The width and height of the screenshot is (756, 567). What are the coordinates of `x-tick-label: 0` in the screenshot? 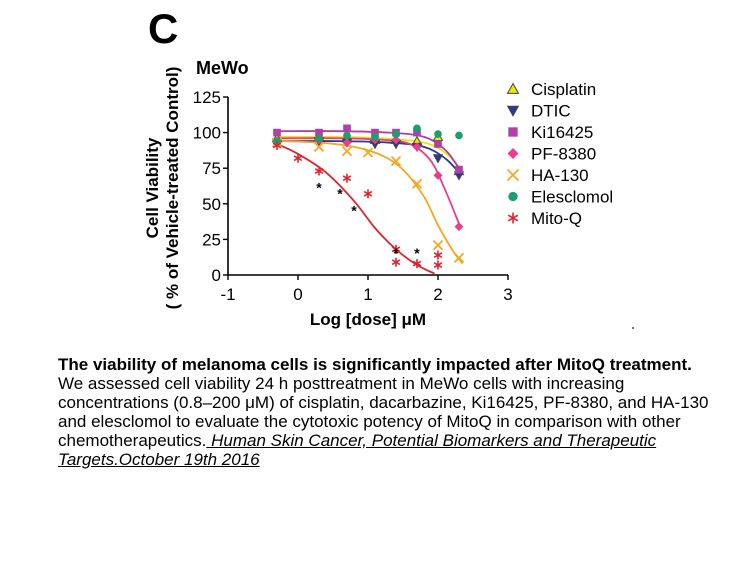 It's located at (297, 294).